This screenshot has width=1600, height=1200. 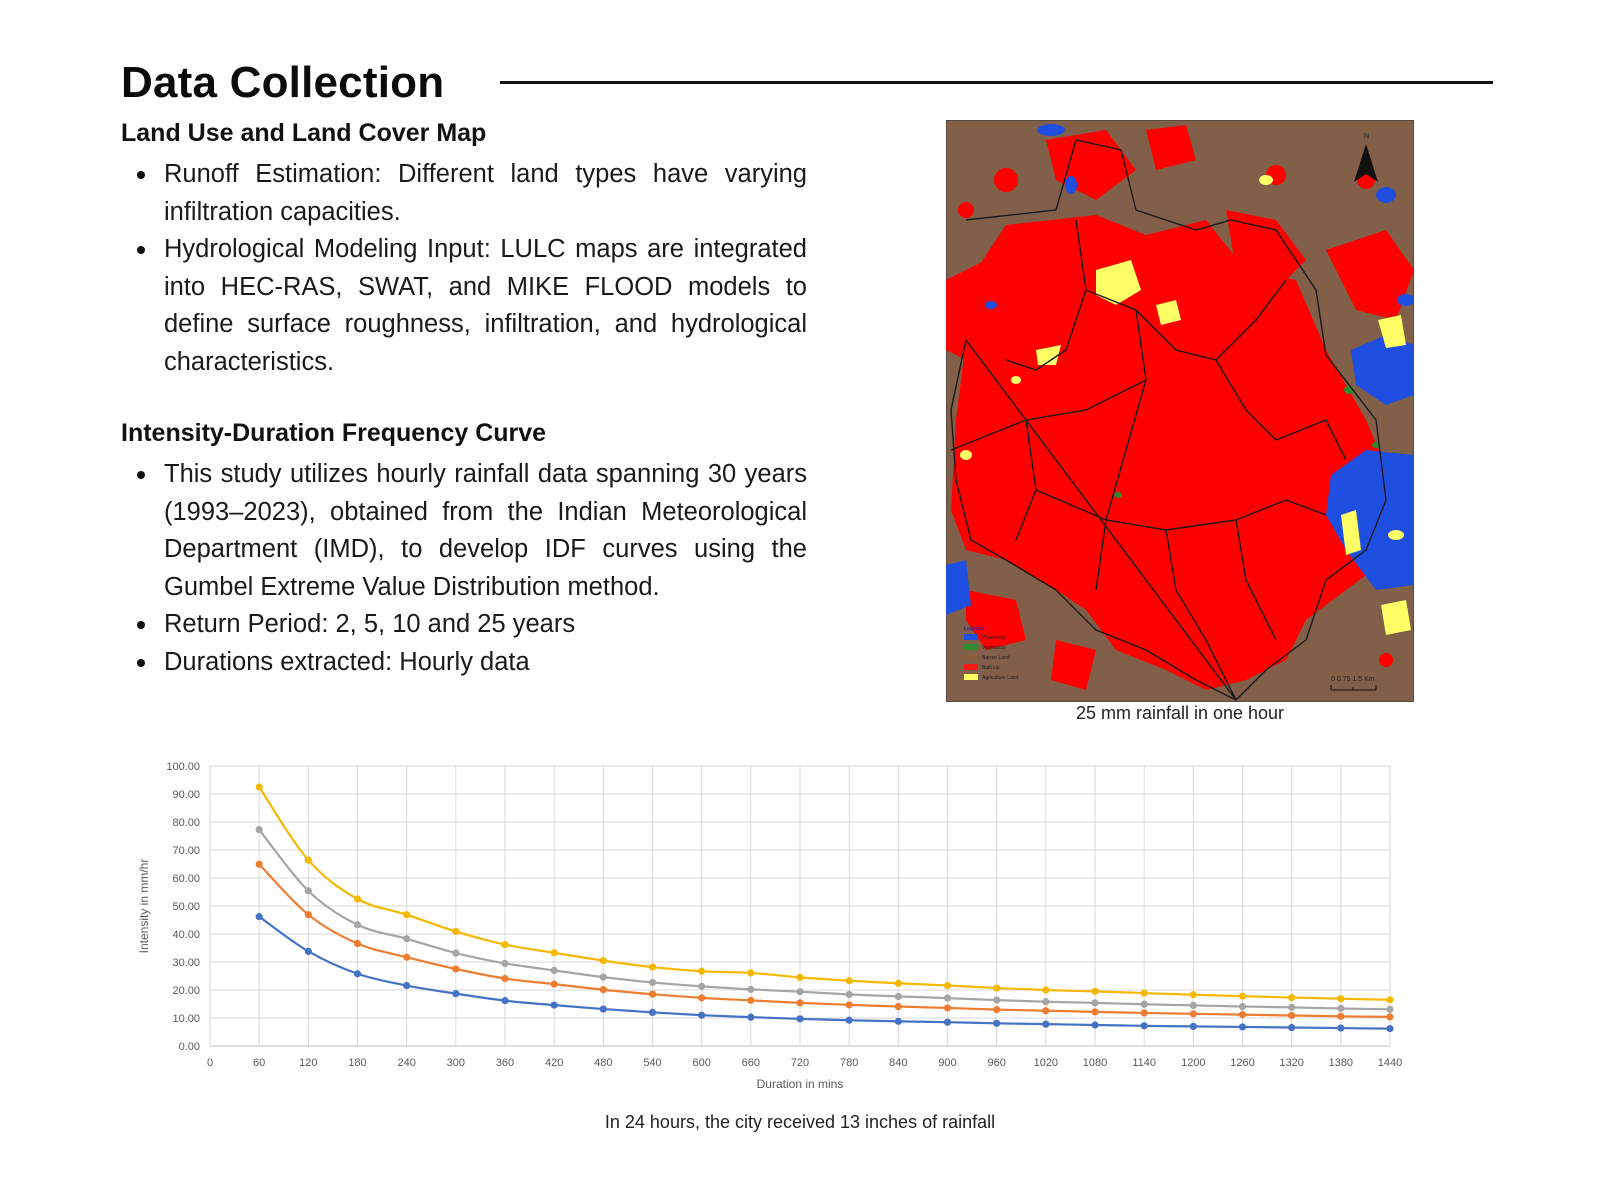 What do you see at coordinates (189, 1047) in the screenshot?
I see `y-tick-label: 0.00` at bounding box center [189, 1047].